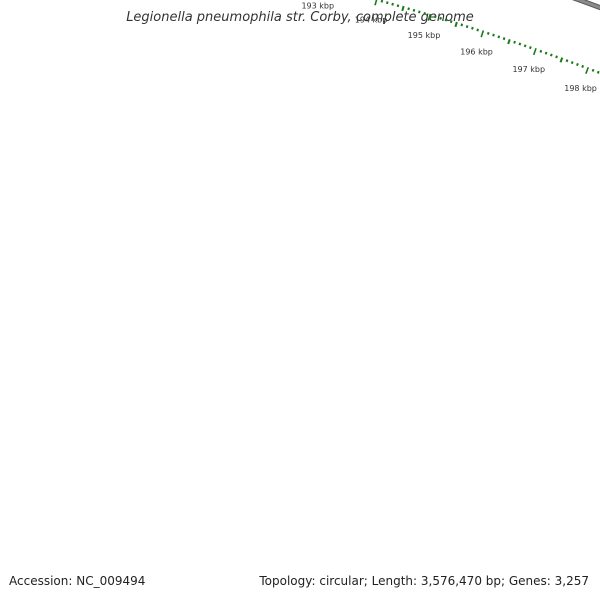 This screenshot has height=600, width=600. Describe the element at coordinates (476, 51) in the screenshot. I see `kbp-tick-label: 196 kbp` at that location.